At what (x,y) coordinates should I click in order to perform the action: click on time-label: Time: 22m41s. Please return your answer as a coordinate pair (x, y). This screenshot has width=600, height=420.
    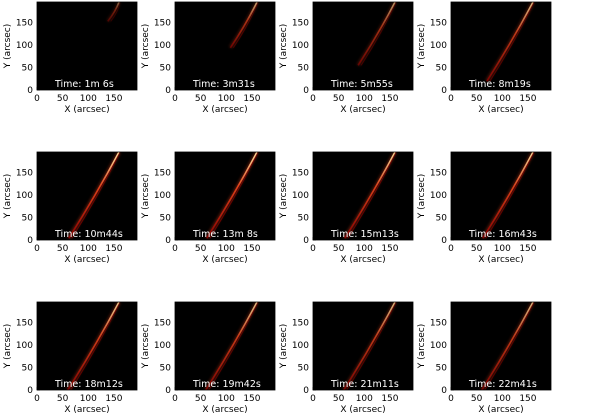
    Looking at the image, I should click on (502, 384).